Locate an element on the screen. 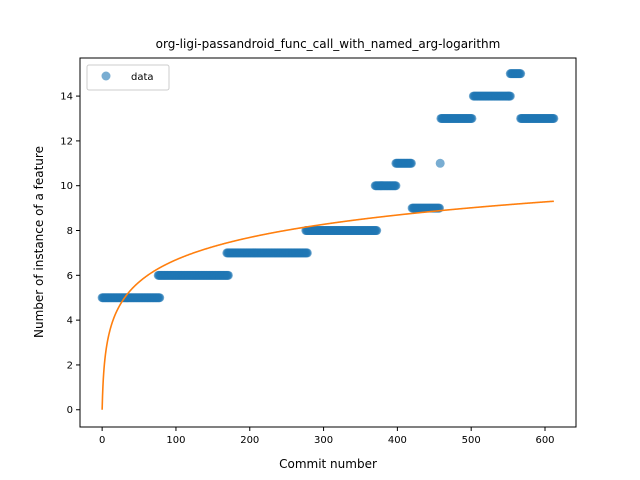  x-tick-label: 500 is located at coordinates (471, 440).